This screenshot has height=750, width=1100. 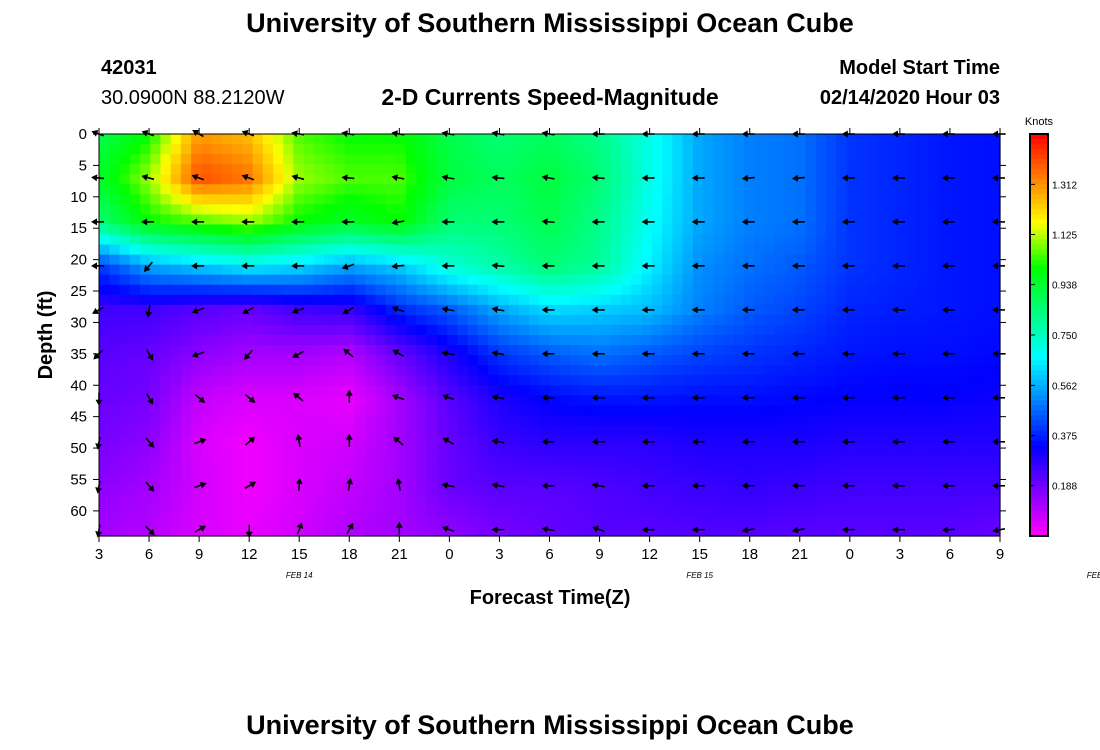 What do you see at coordinates (1039, 142) in the screenshot?
I see `colorbar-segment` at bounding box center [1039, 142].